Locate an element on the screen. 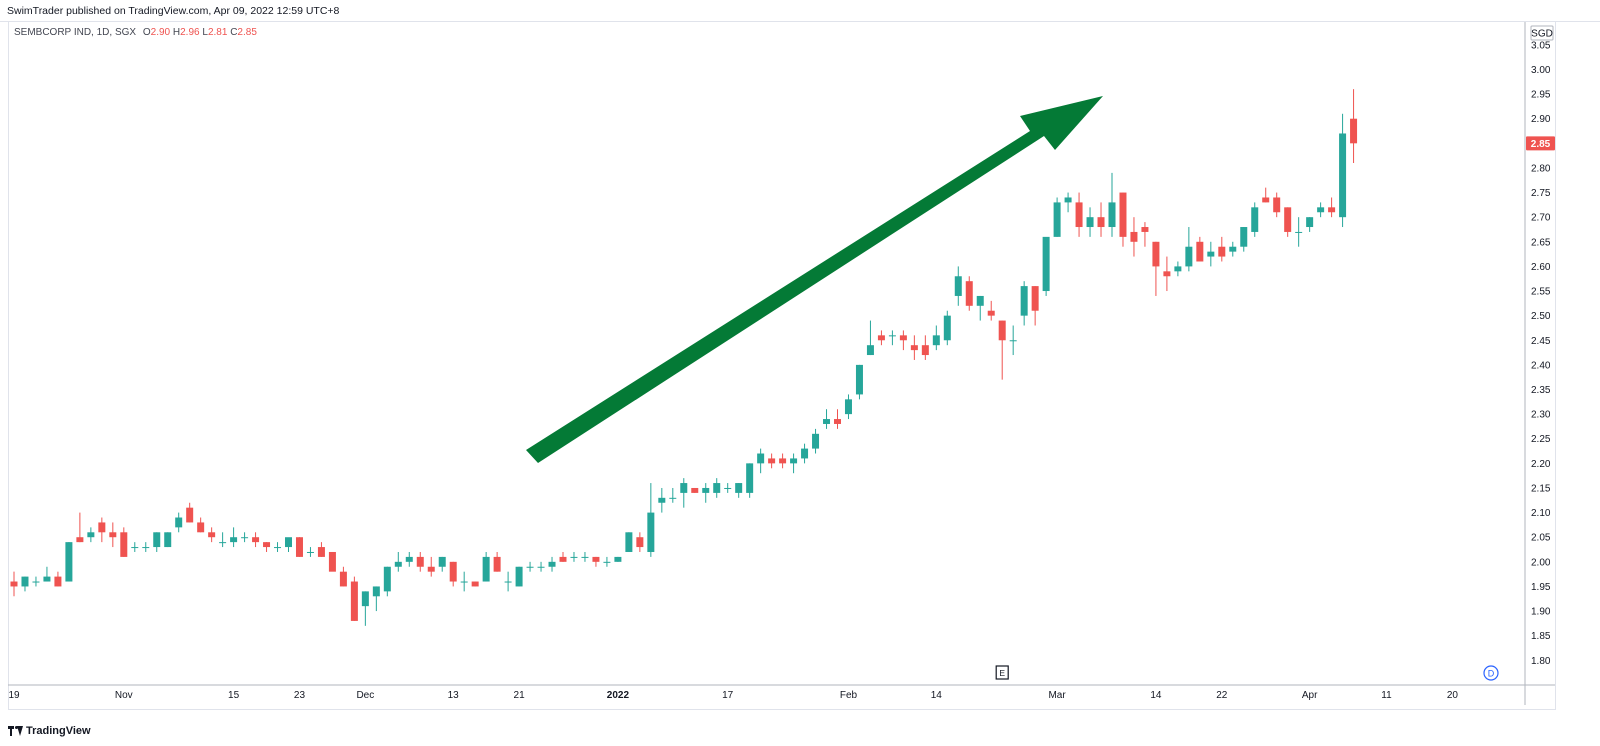  tradingview-logo: TradingView is located at coordinates (49, 731).